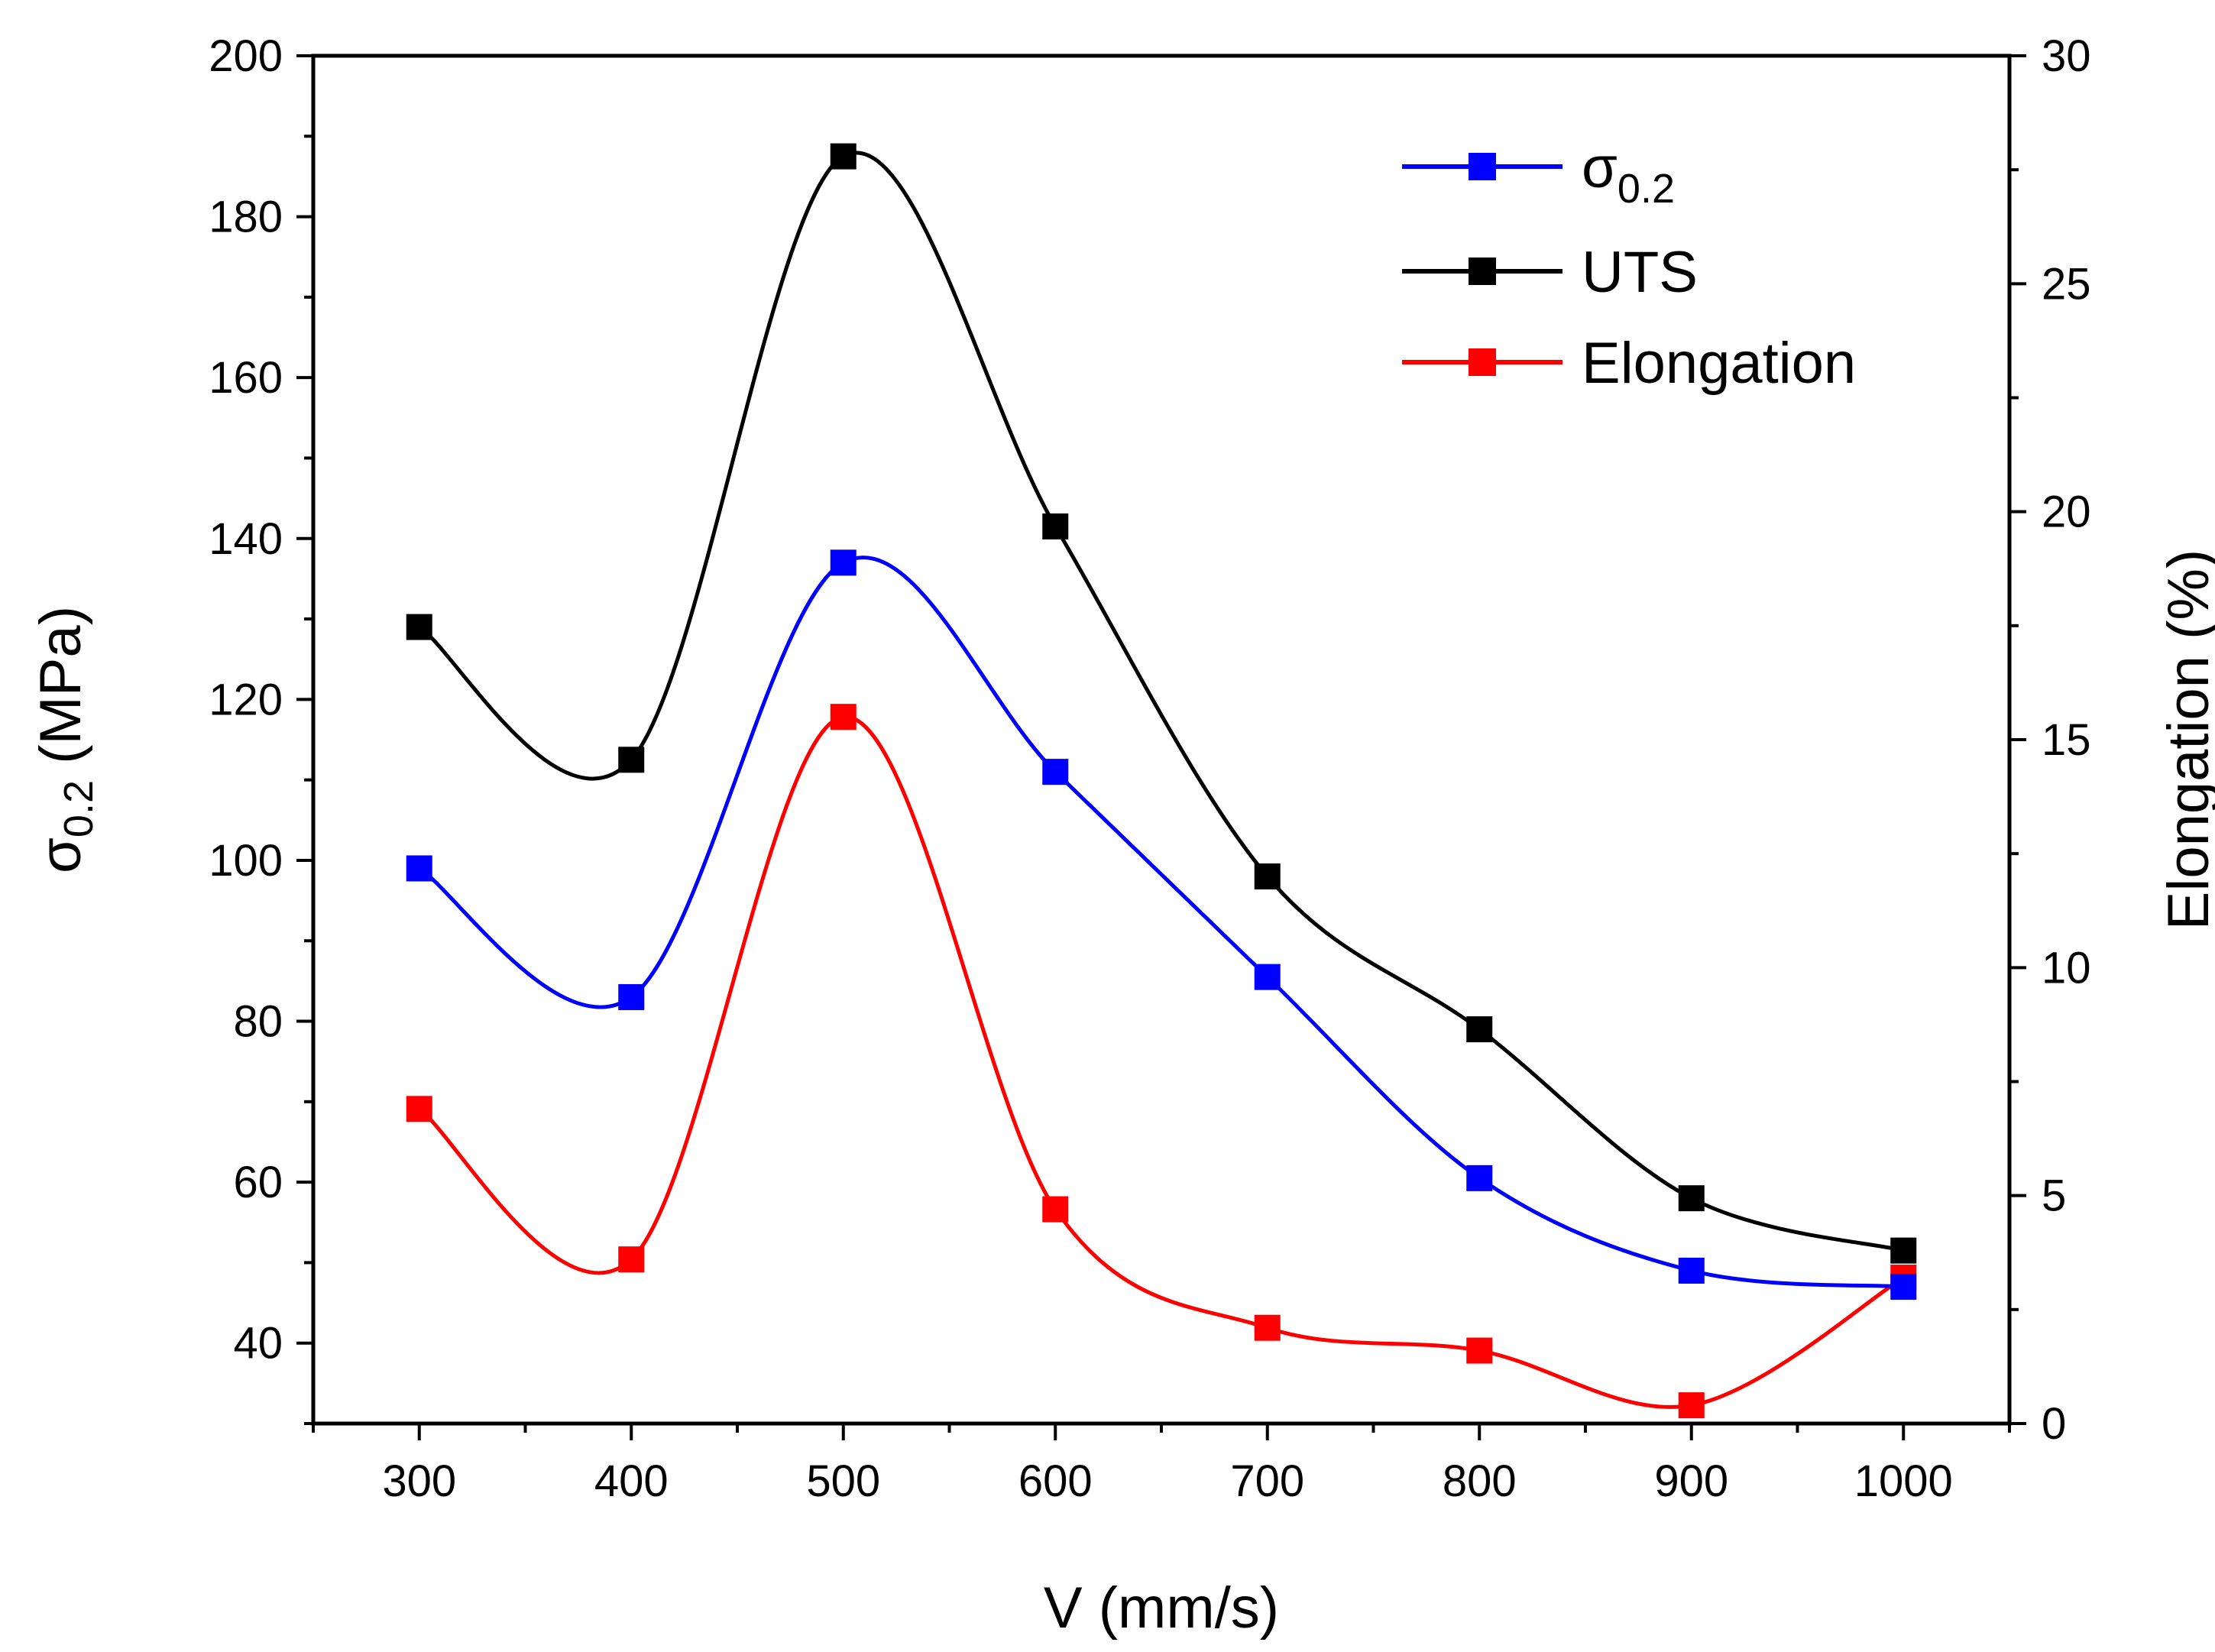 Image resolution: width=2215 pixels, height=1652 pixels. I want to click on y-tick-label: 180, so click(246, 217).